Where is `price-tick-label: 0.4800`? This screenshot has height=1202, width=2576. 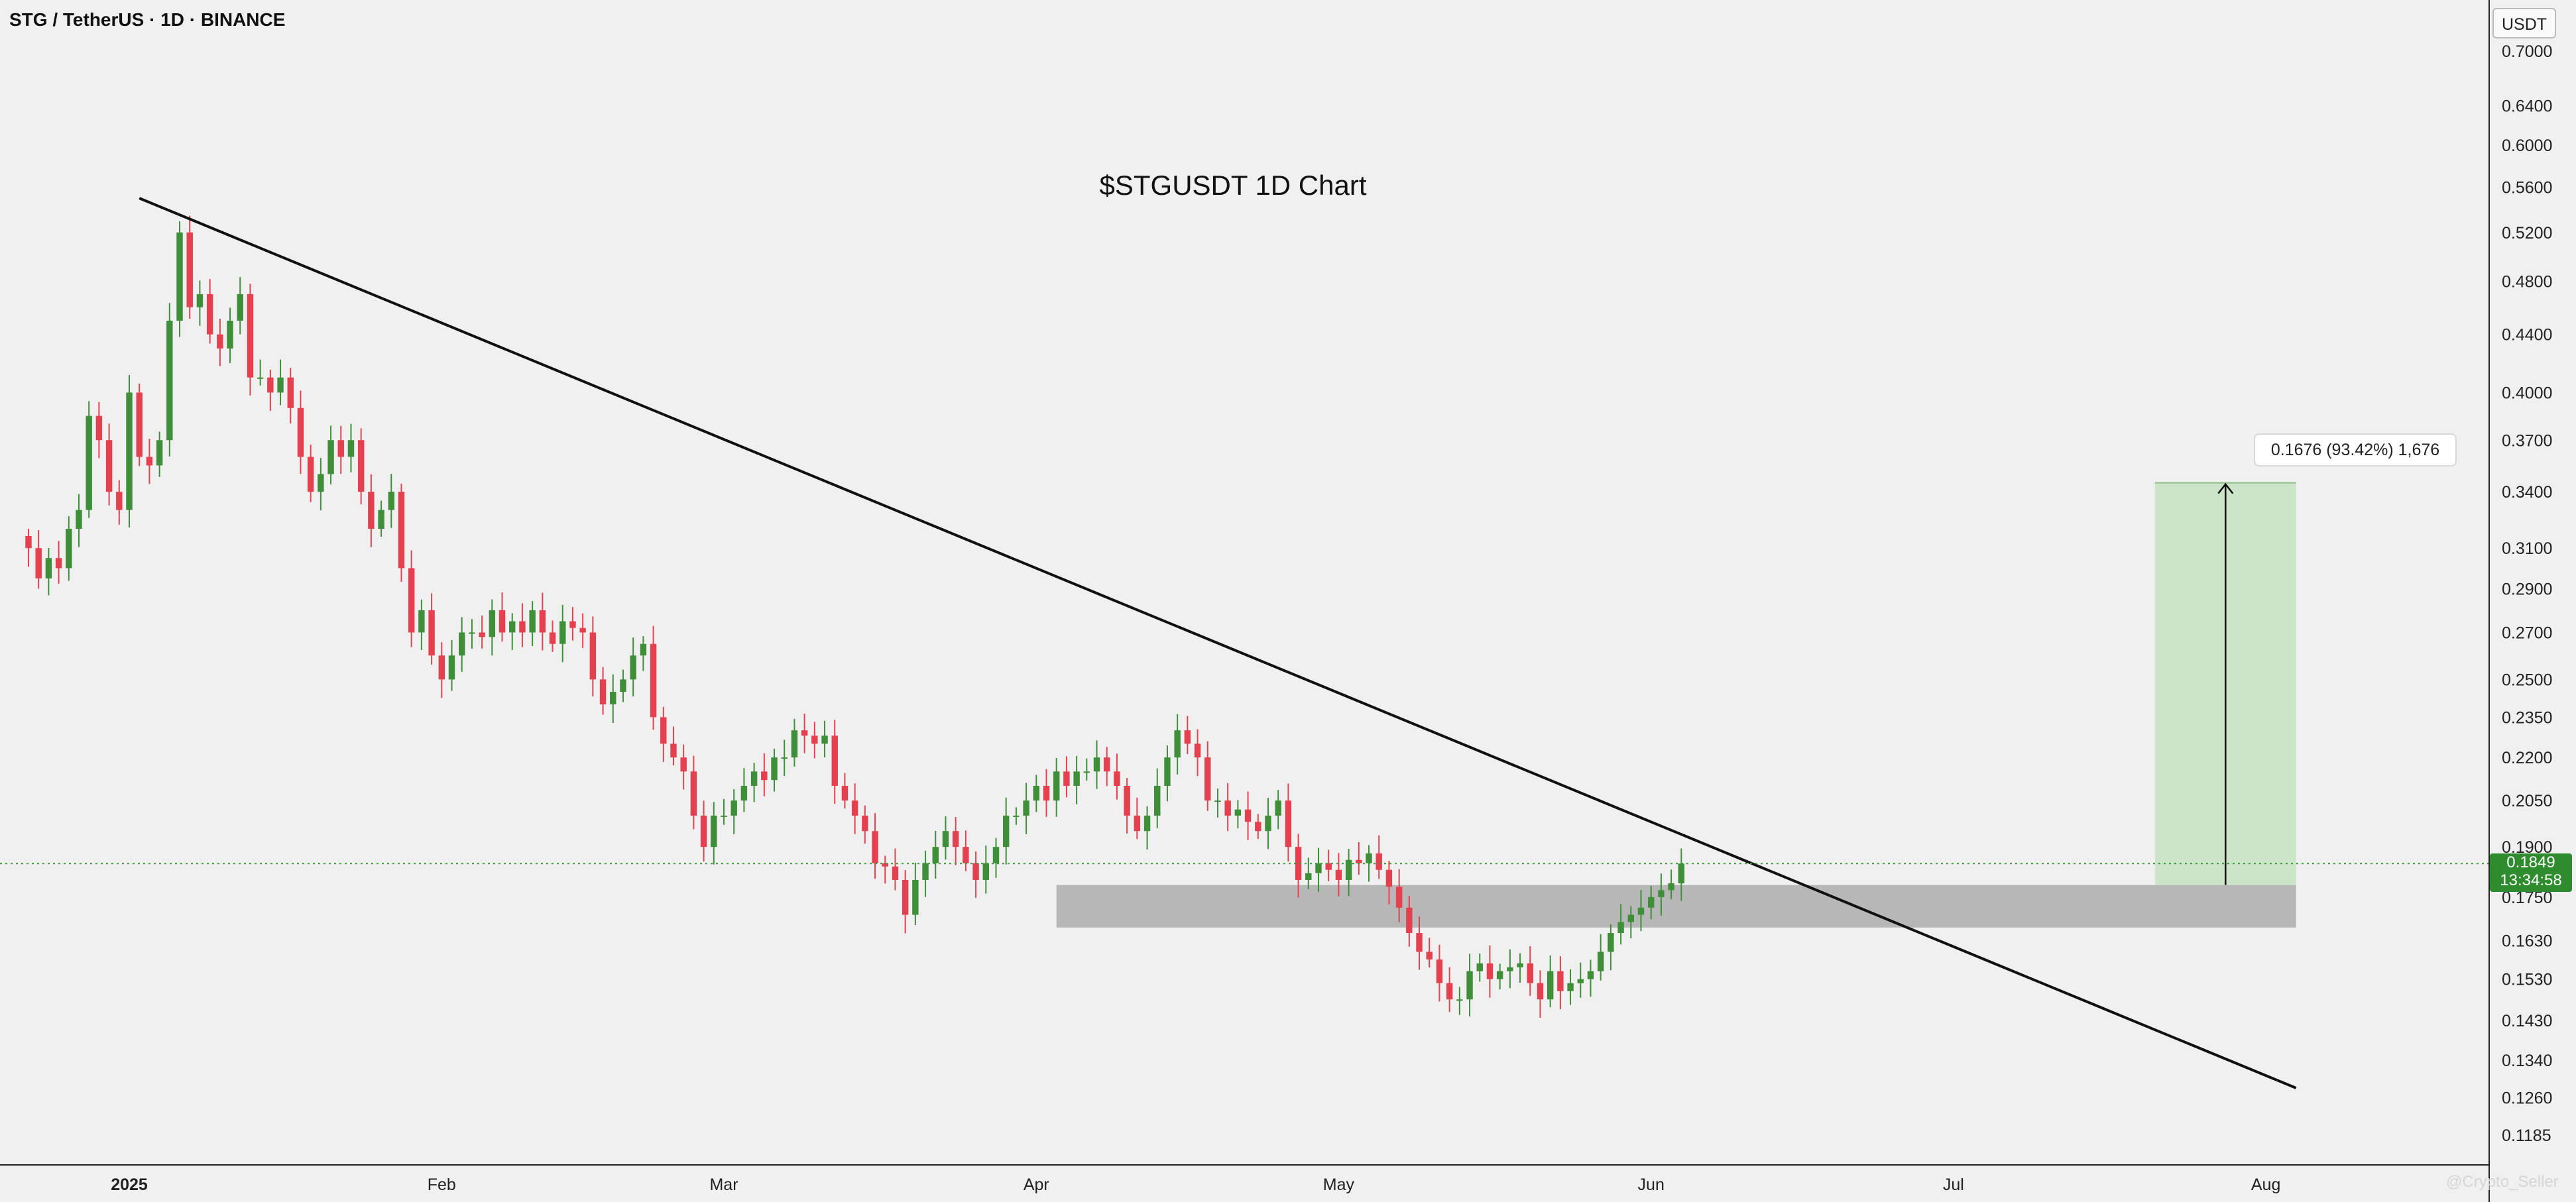 price-tick-label: 0.4800 is located at coordinates (2527, 282).